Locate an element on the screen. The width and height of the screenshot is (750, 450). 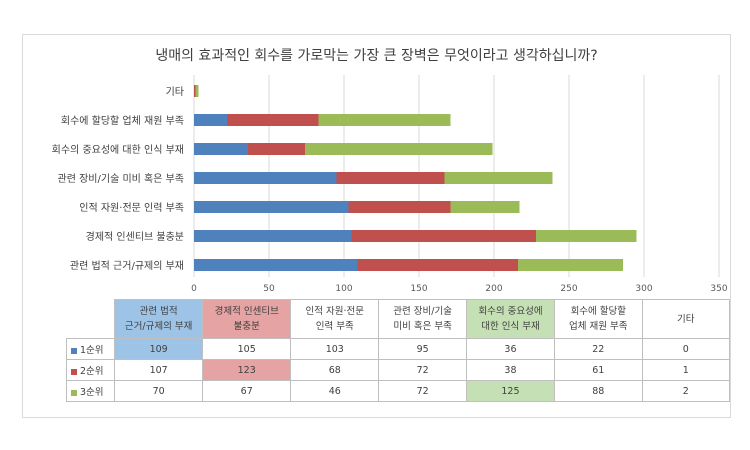
x-tick-label: 100 is located at coordinates (343, 289).